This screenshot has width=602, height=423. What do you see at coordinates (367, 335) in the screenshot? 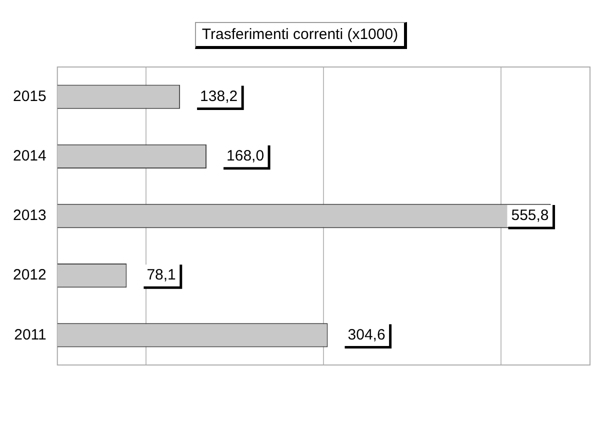
I see `data-label: 304,6` at bounding box center [367, 335].